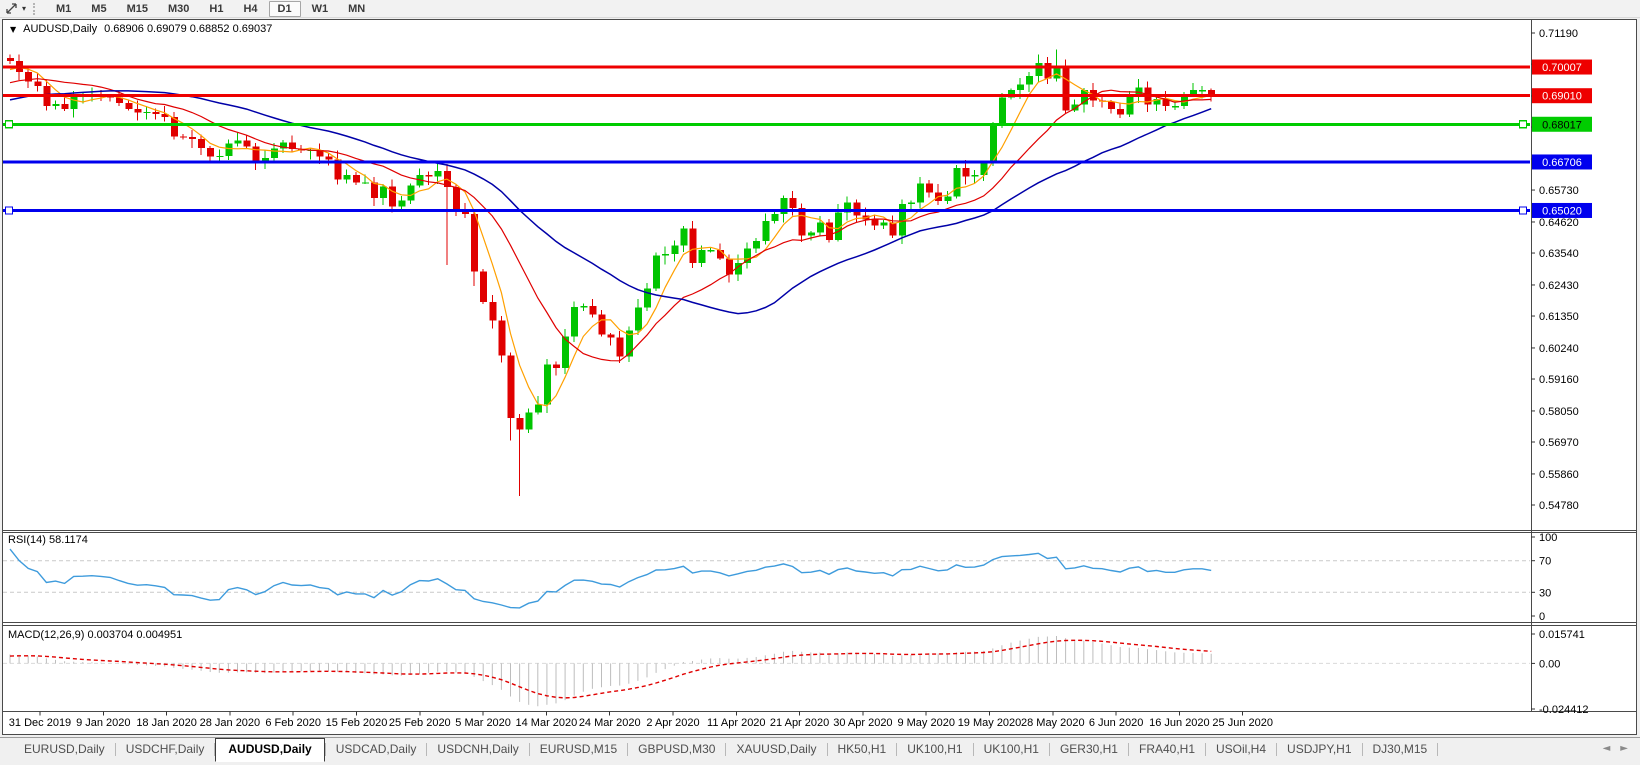 This screenshot has height=765, width=1640. Describe the element at coordinates (1562, 635) in the screenshot. I see `svg-text: 0.015741` at that location.